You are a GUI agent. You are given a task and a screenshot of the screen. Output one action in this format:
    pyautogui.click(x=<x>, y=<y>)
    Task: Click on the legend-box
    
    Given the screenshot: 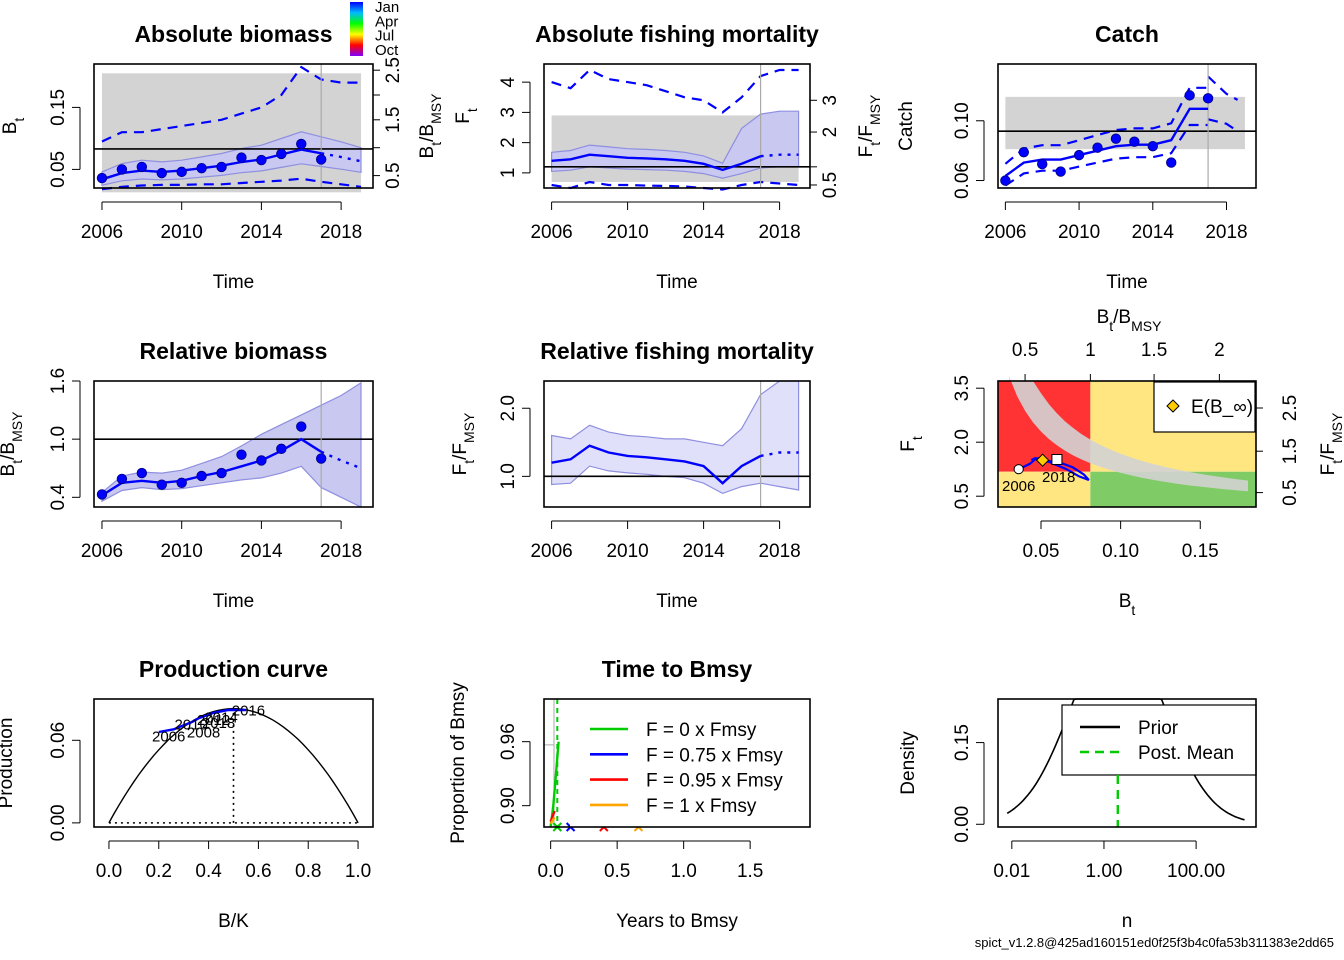 What is the action you would take?
    pyautogui.click(x=1159, y=740)
    